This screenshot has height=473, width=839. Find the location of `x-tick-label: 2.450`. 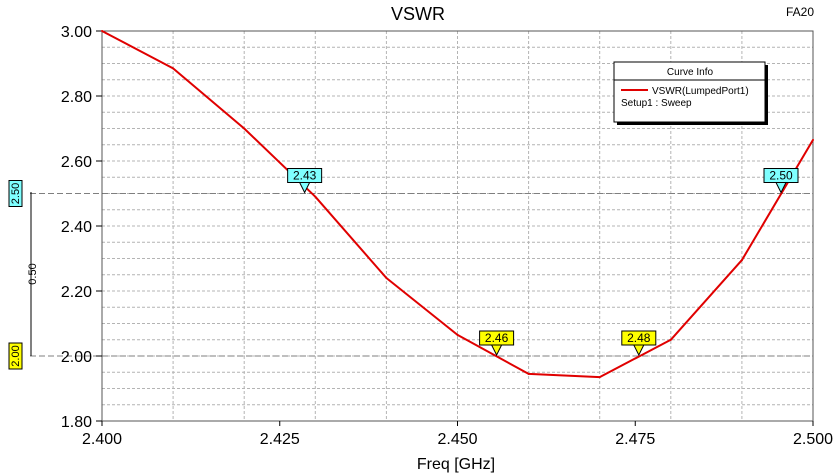

x-tick-label: 2.450 is located at coordinates (457, 439).